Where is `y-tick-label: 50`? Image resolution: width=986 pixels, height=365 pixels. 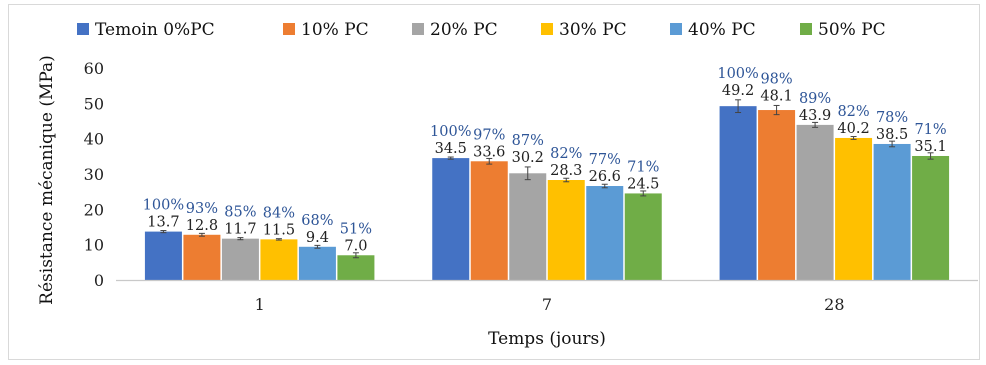
y-tick-label: 50 is located at coordinates (94, 103).